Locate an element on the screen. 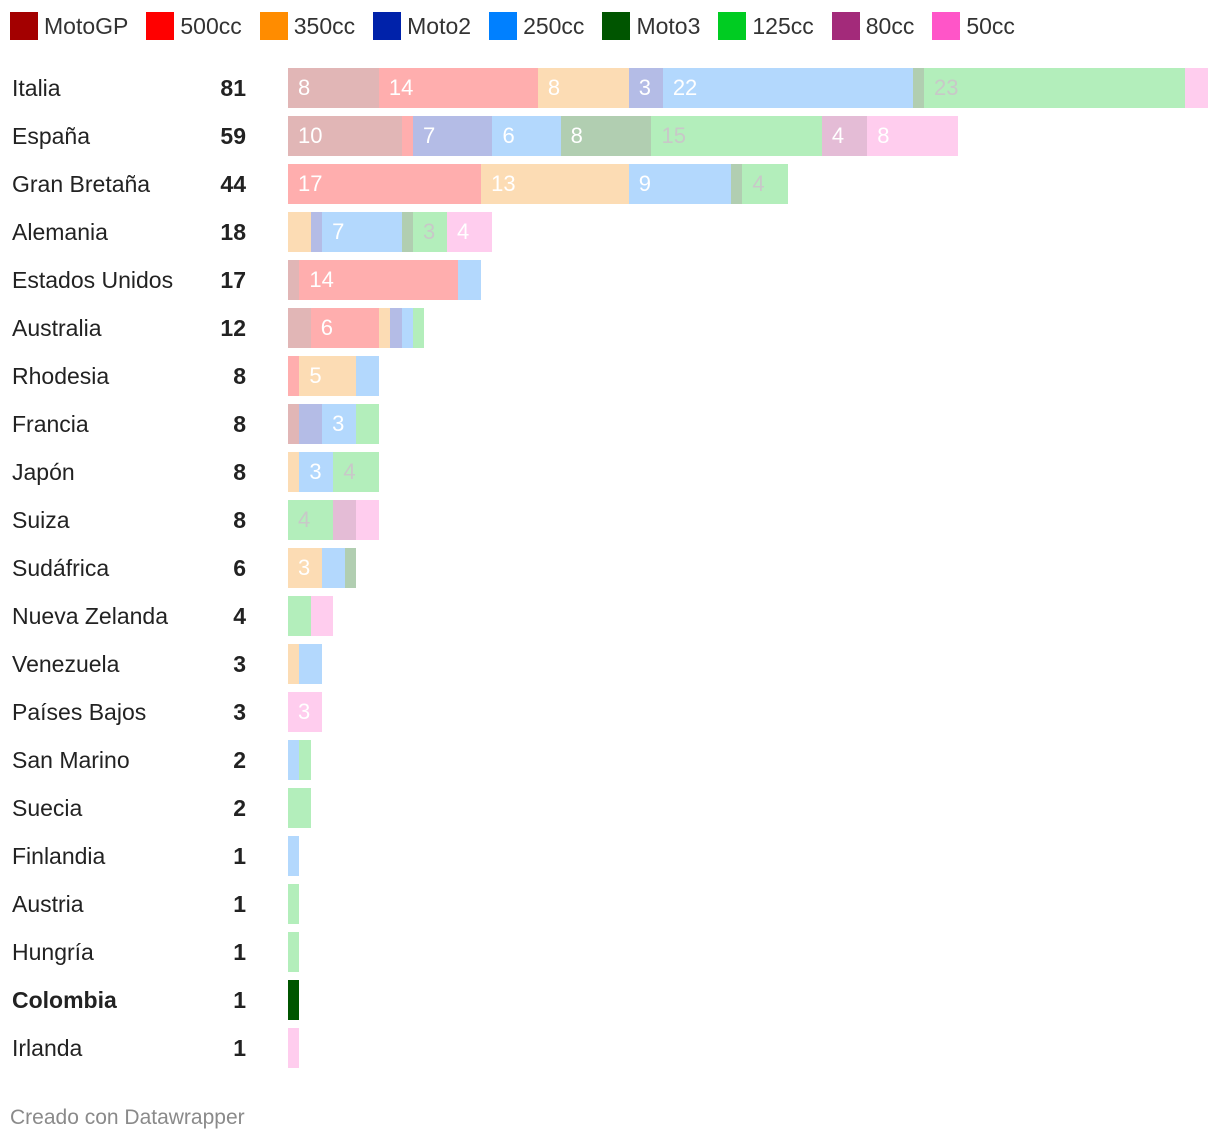 This screenshot has height=1146, width=1220. total-value: 2 is located at coordinates (239, 760).